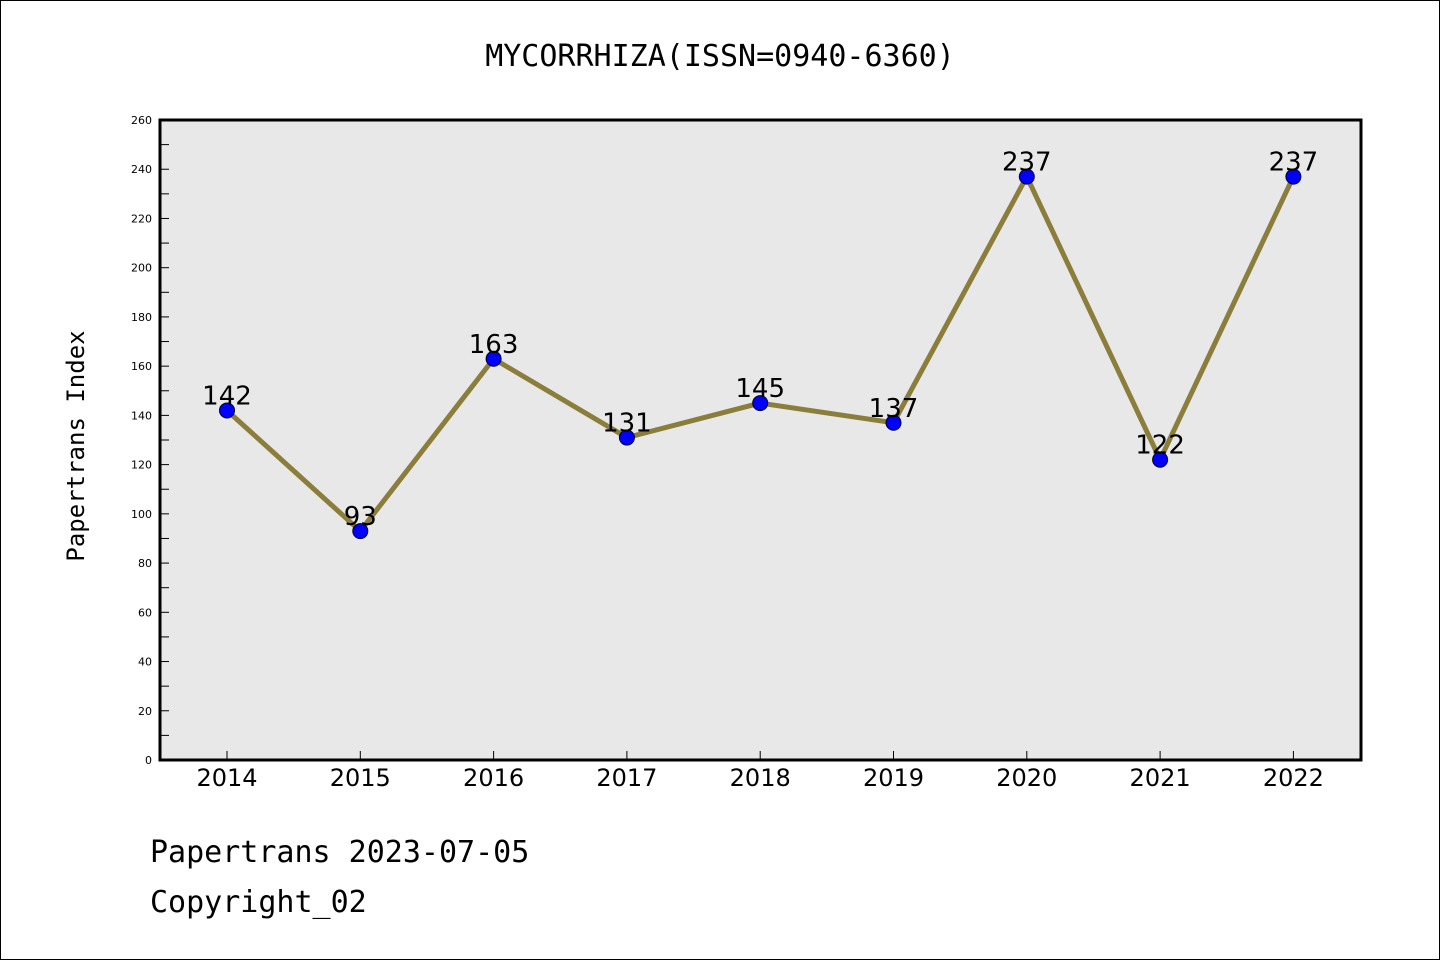  I want to click on x-tick-label: 2016, so click(493, 778).